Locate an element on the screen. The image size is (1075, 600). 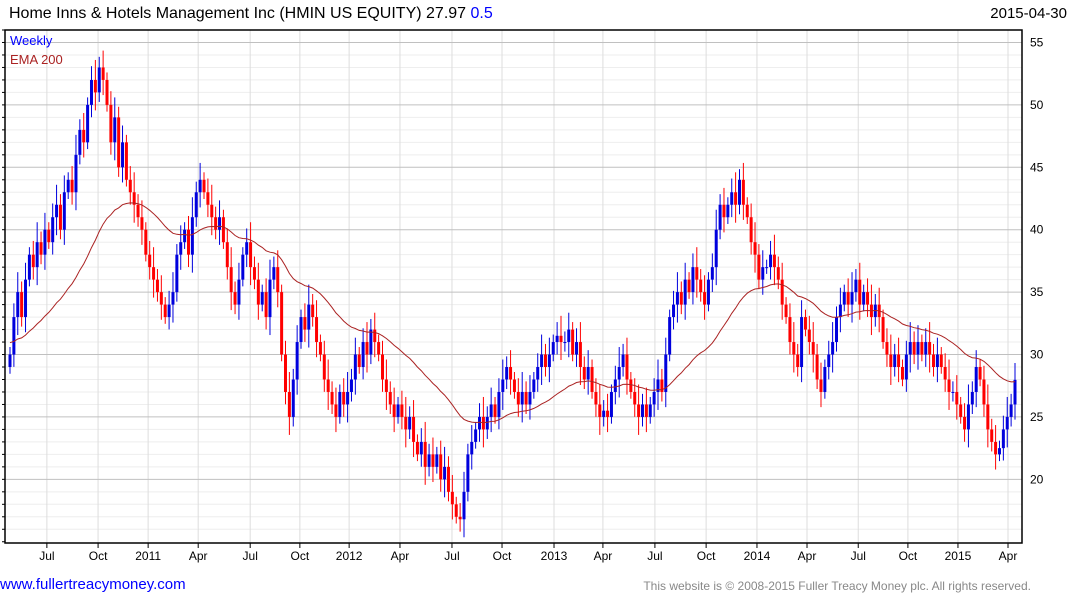
x-tick-label: Jul is located at coordinates (250, 556).